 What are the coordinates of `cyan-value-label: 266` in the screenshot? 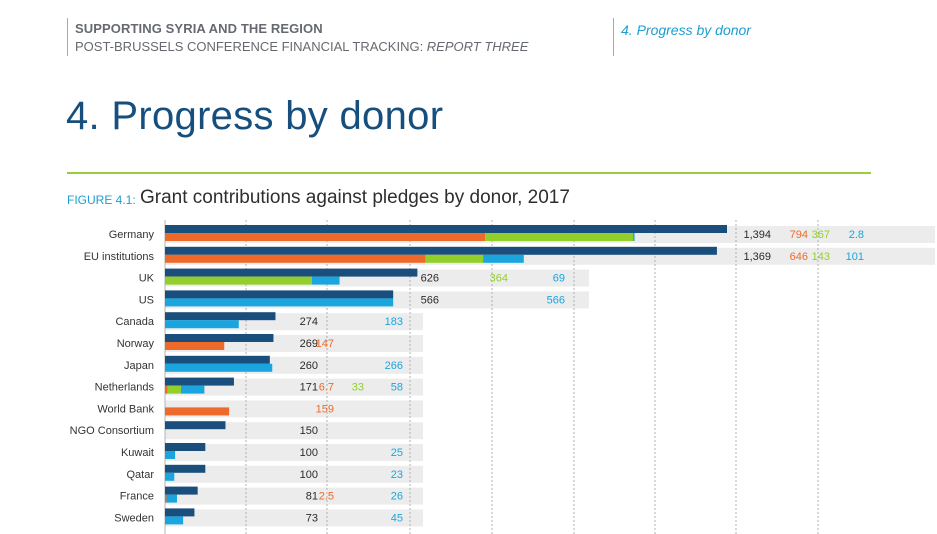 It's located at (394, 366).